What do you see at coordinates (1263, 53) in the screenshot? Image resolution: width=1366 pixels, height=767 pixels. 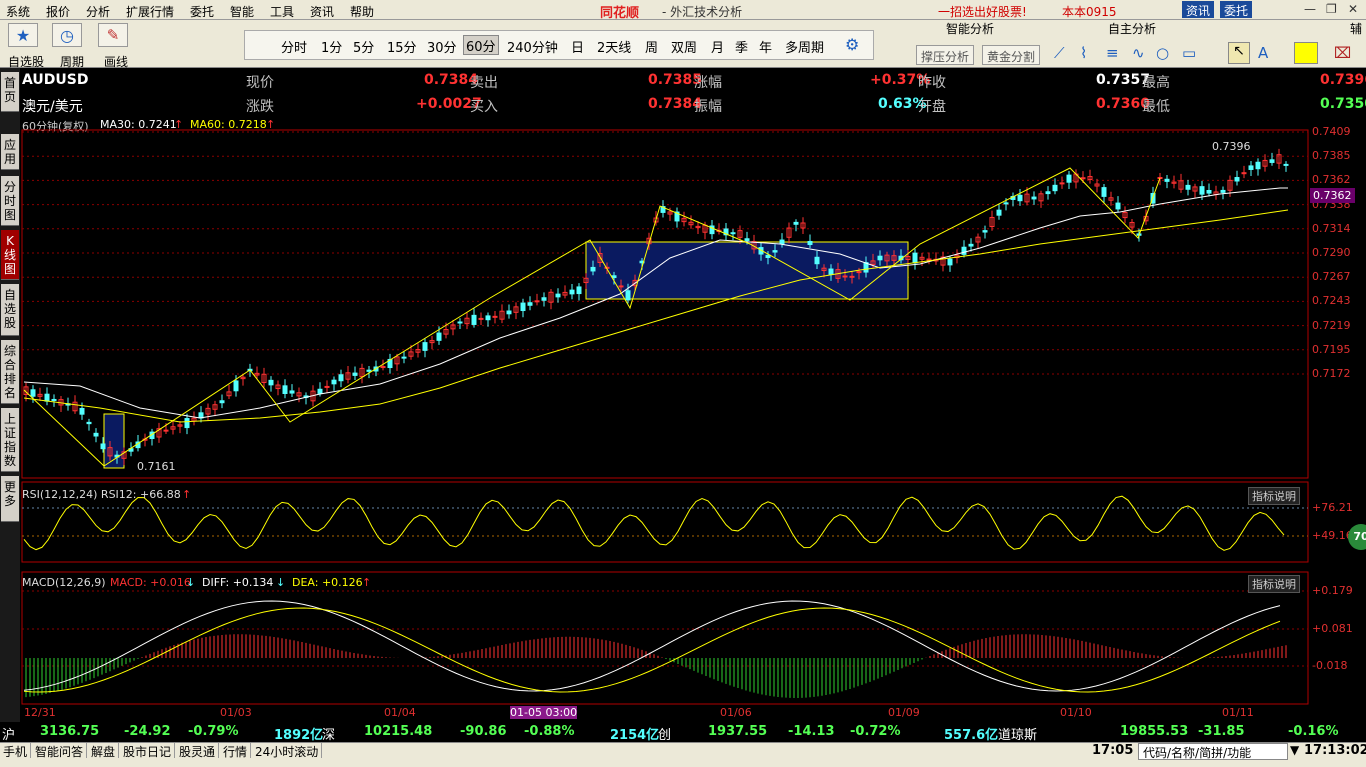 I see `text-tool-icon: A` at bounding box center [1263, 53].